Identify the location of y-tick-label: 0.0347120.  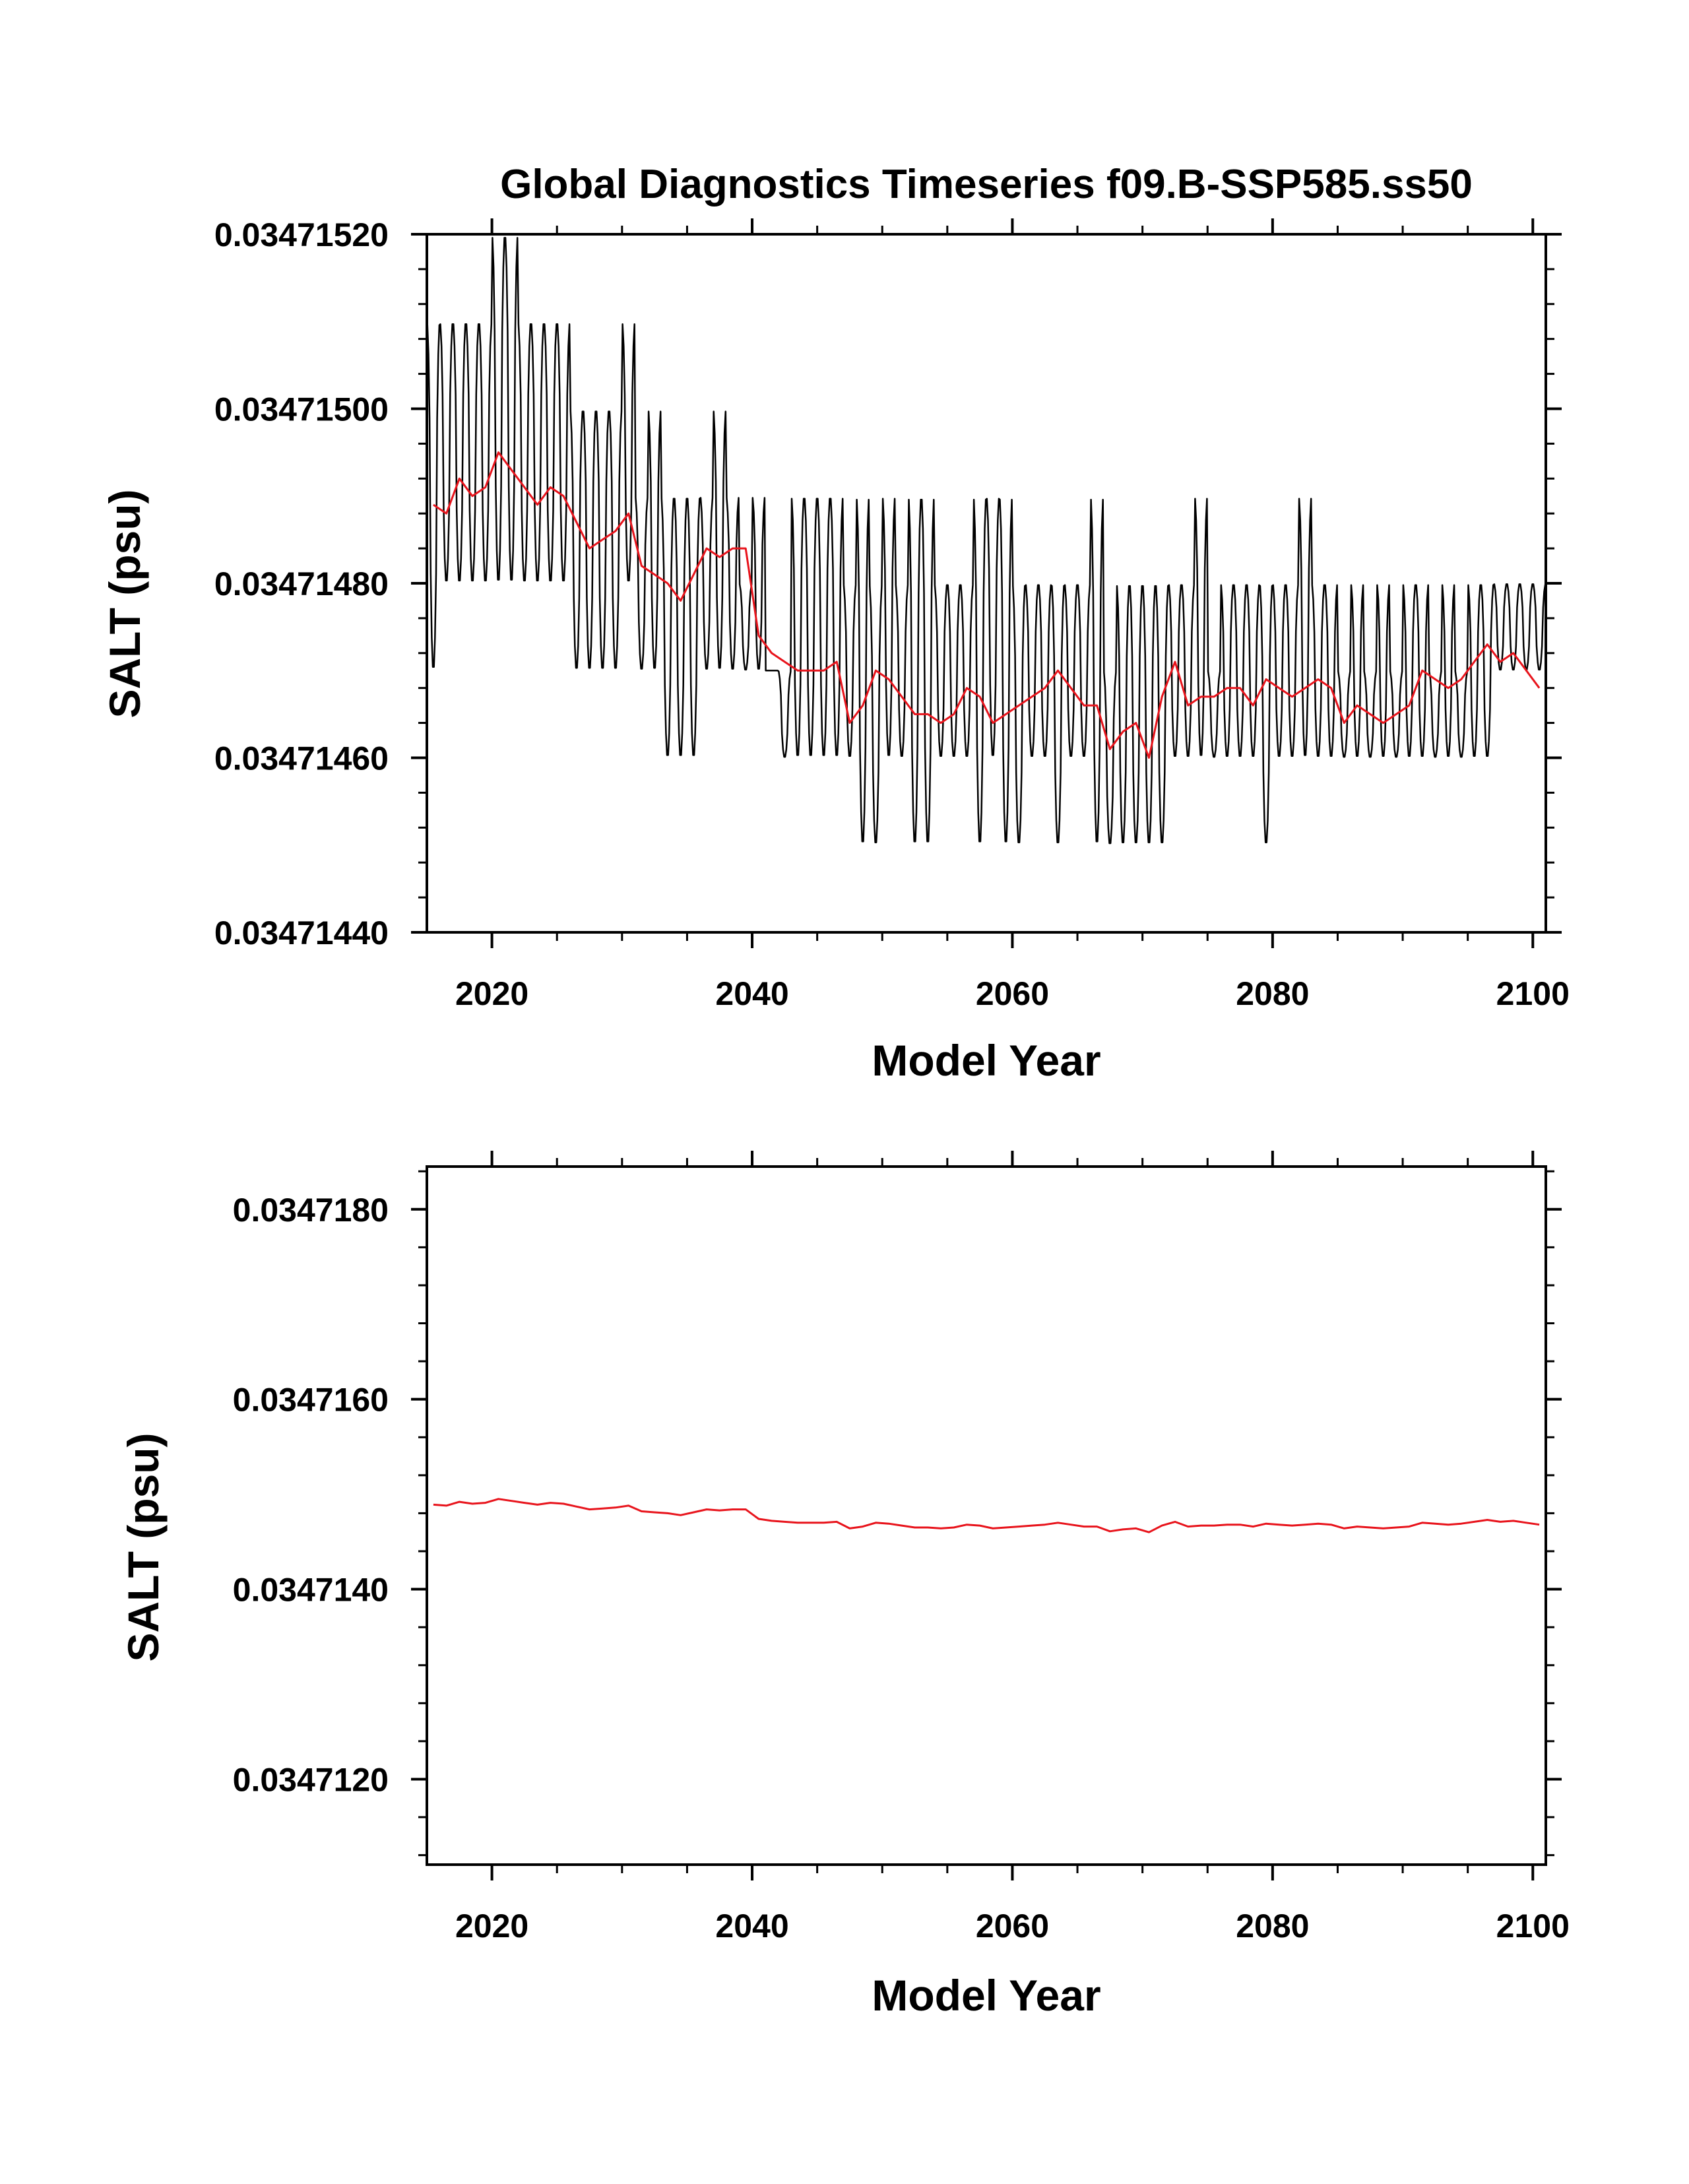
(311, 1779).